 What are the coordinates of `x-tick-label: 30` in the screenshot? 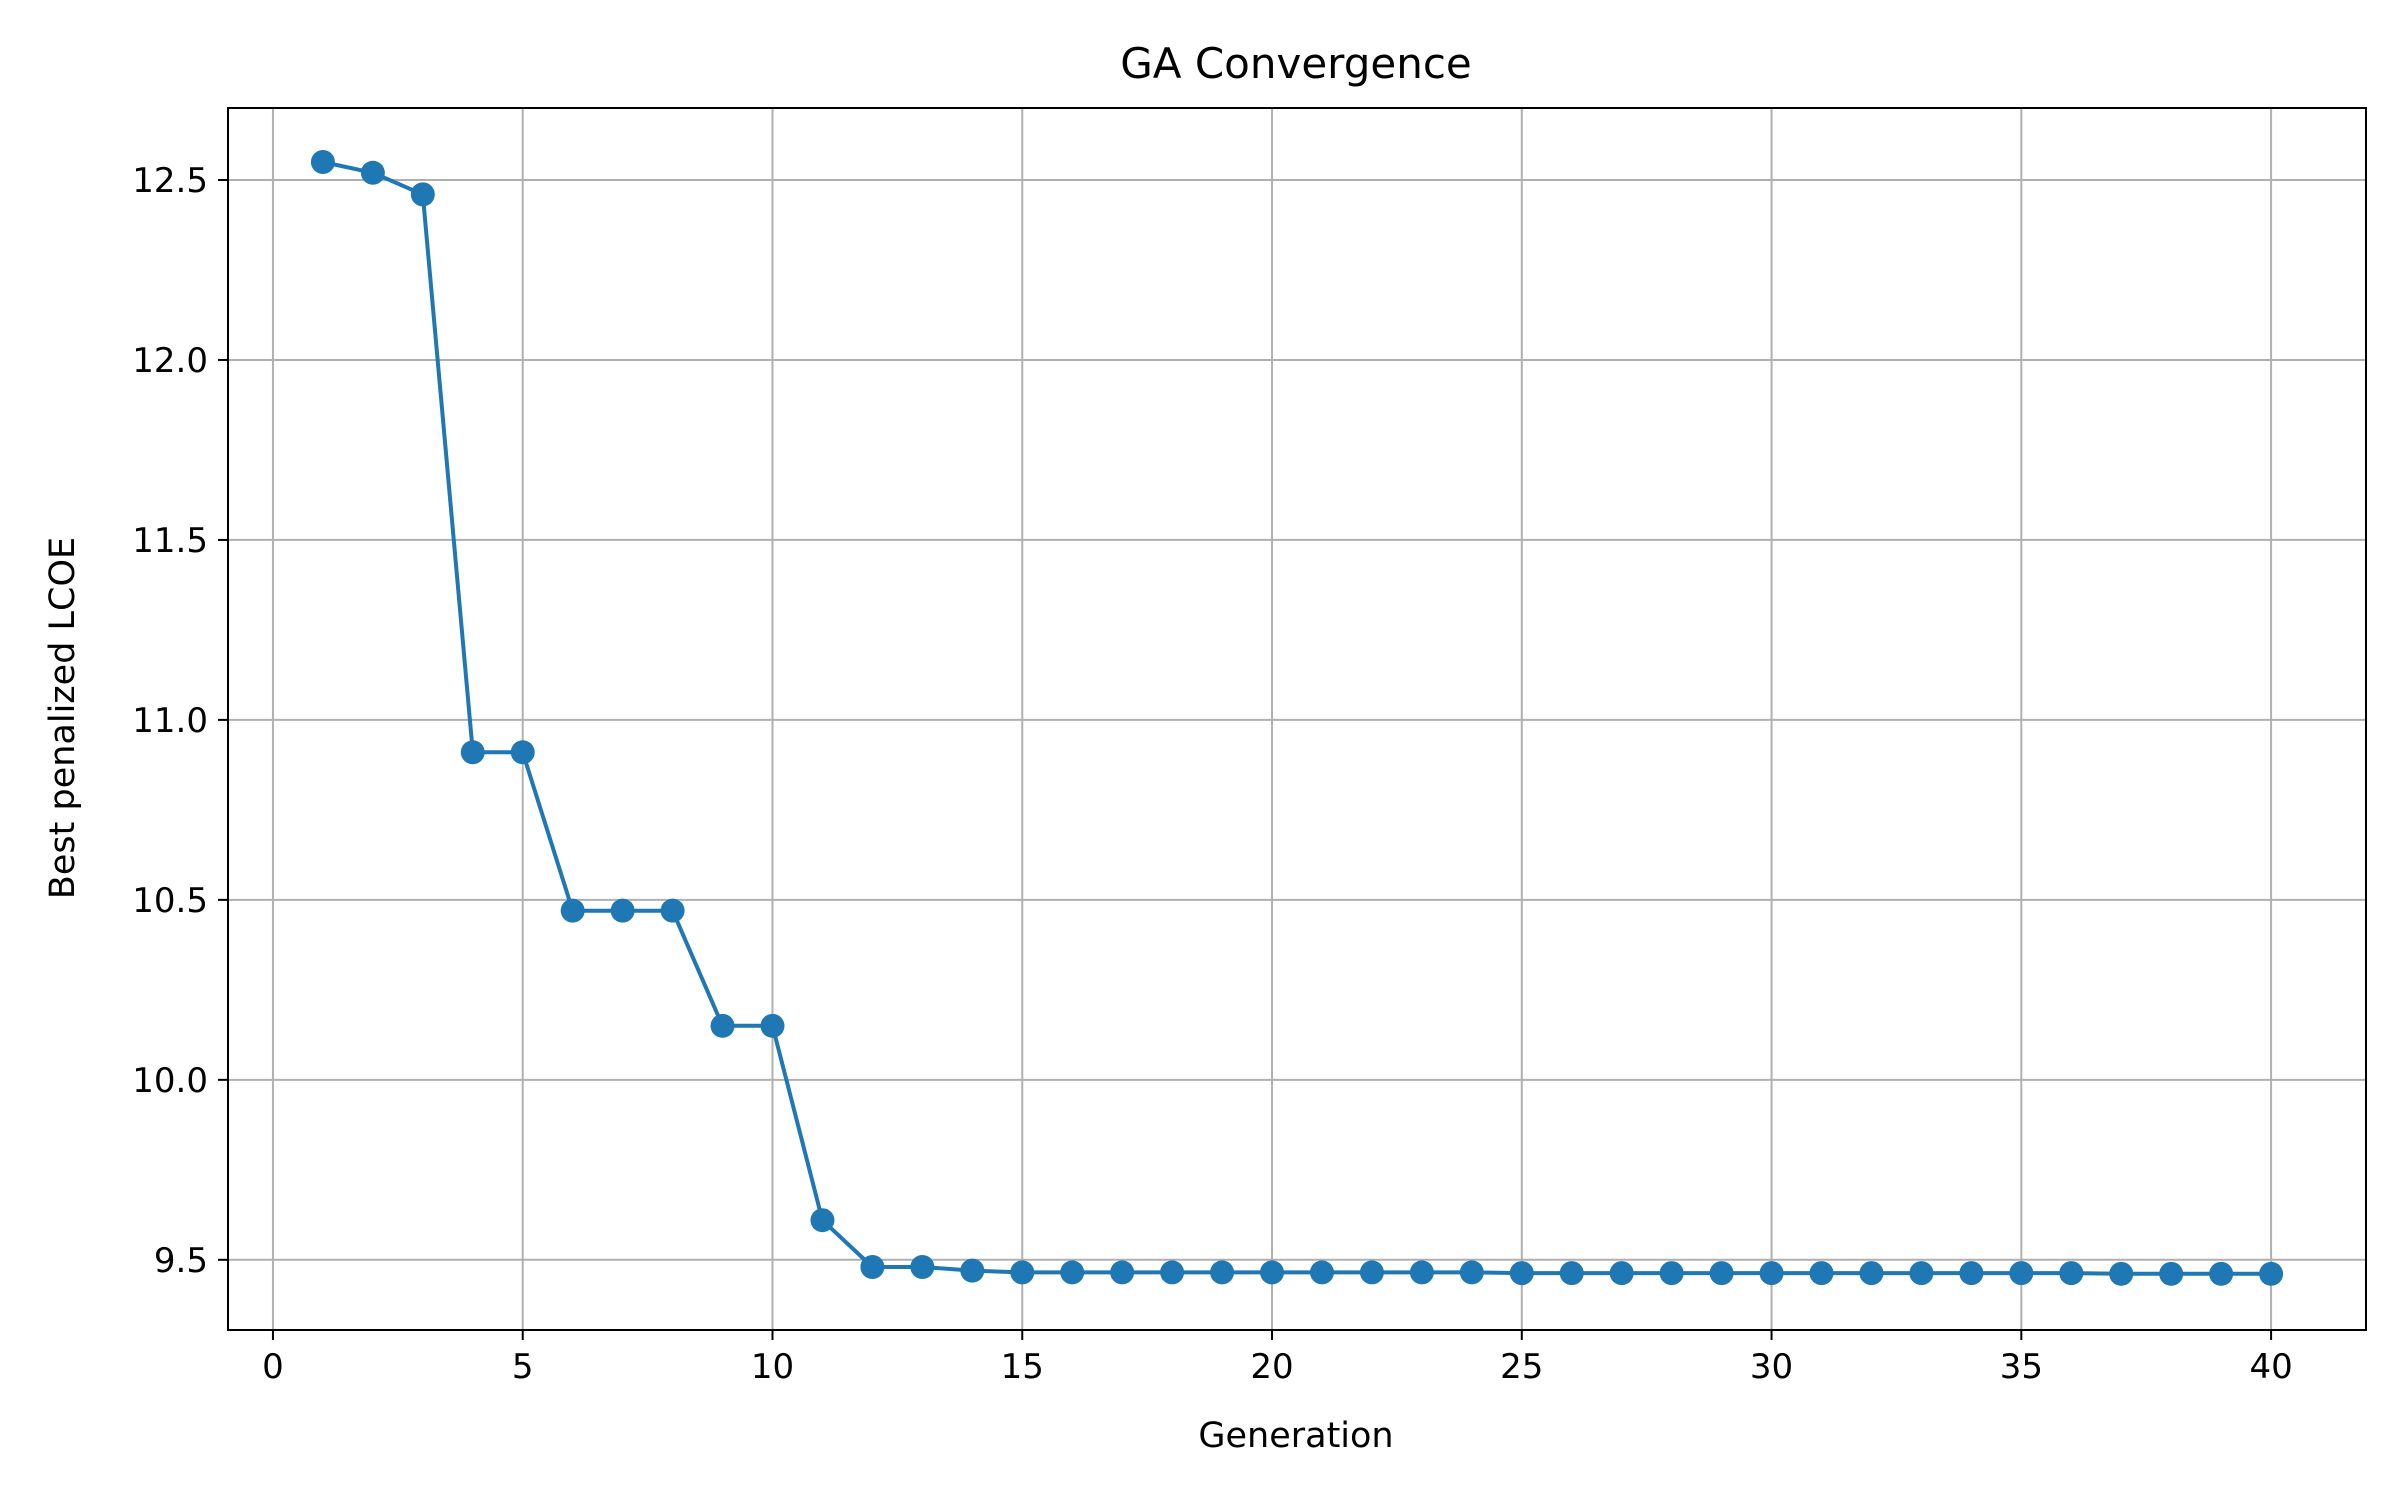 It's located at (1771, 1367).